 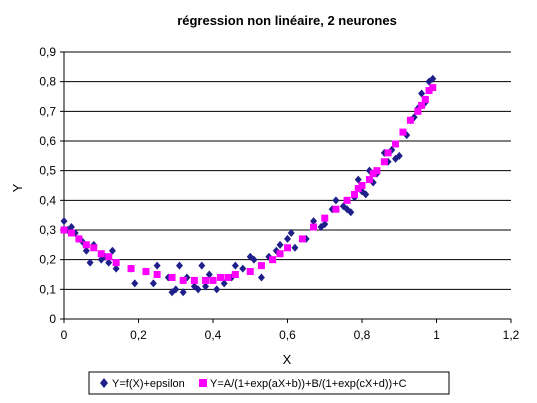 I want to click on x-tick-label: 0, so click(x=64, y=335).